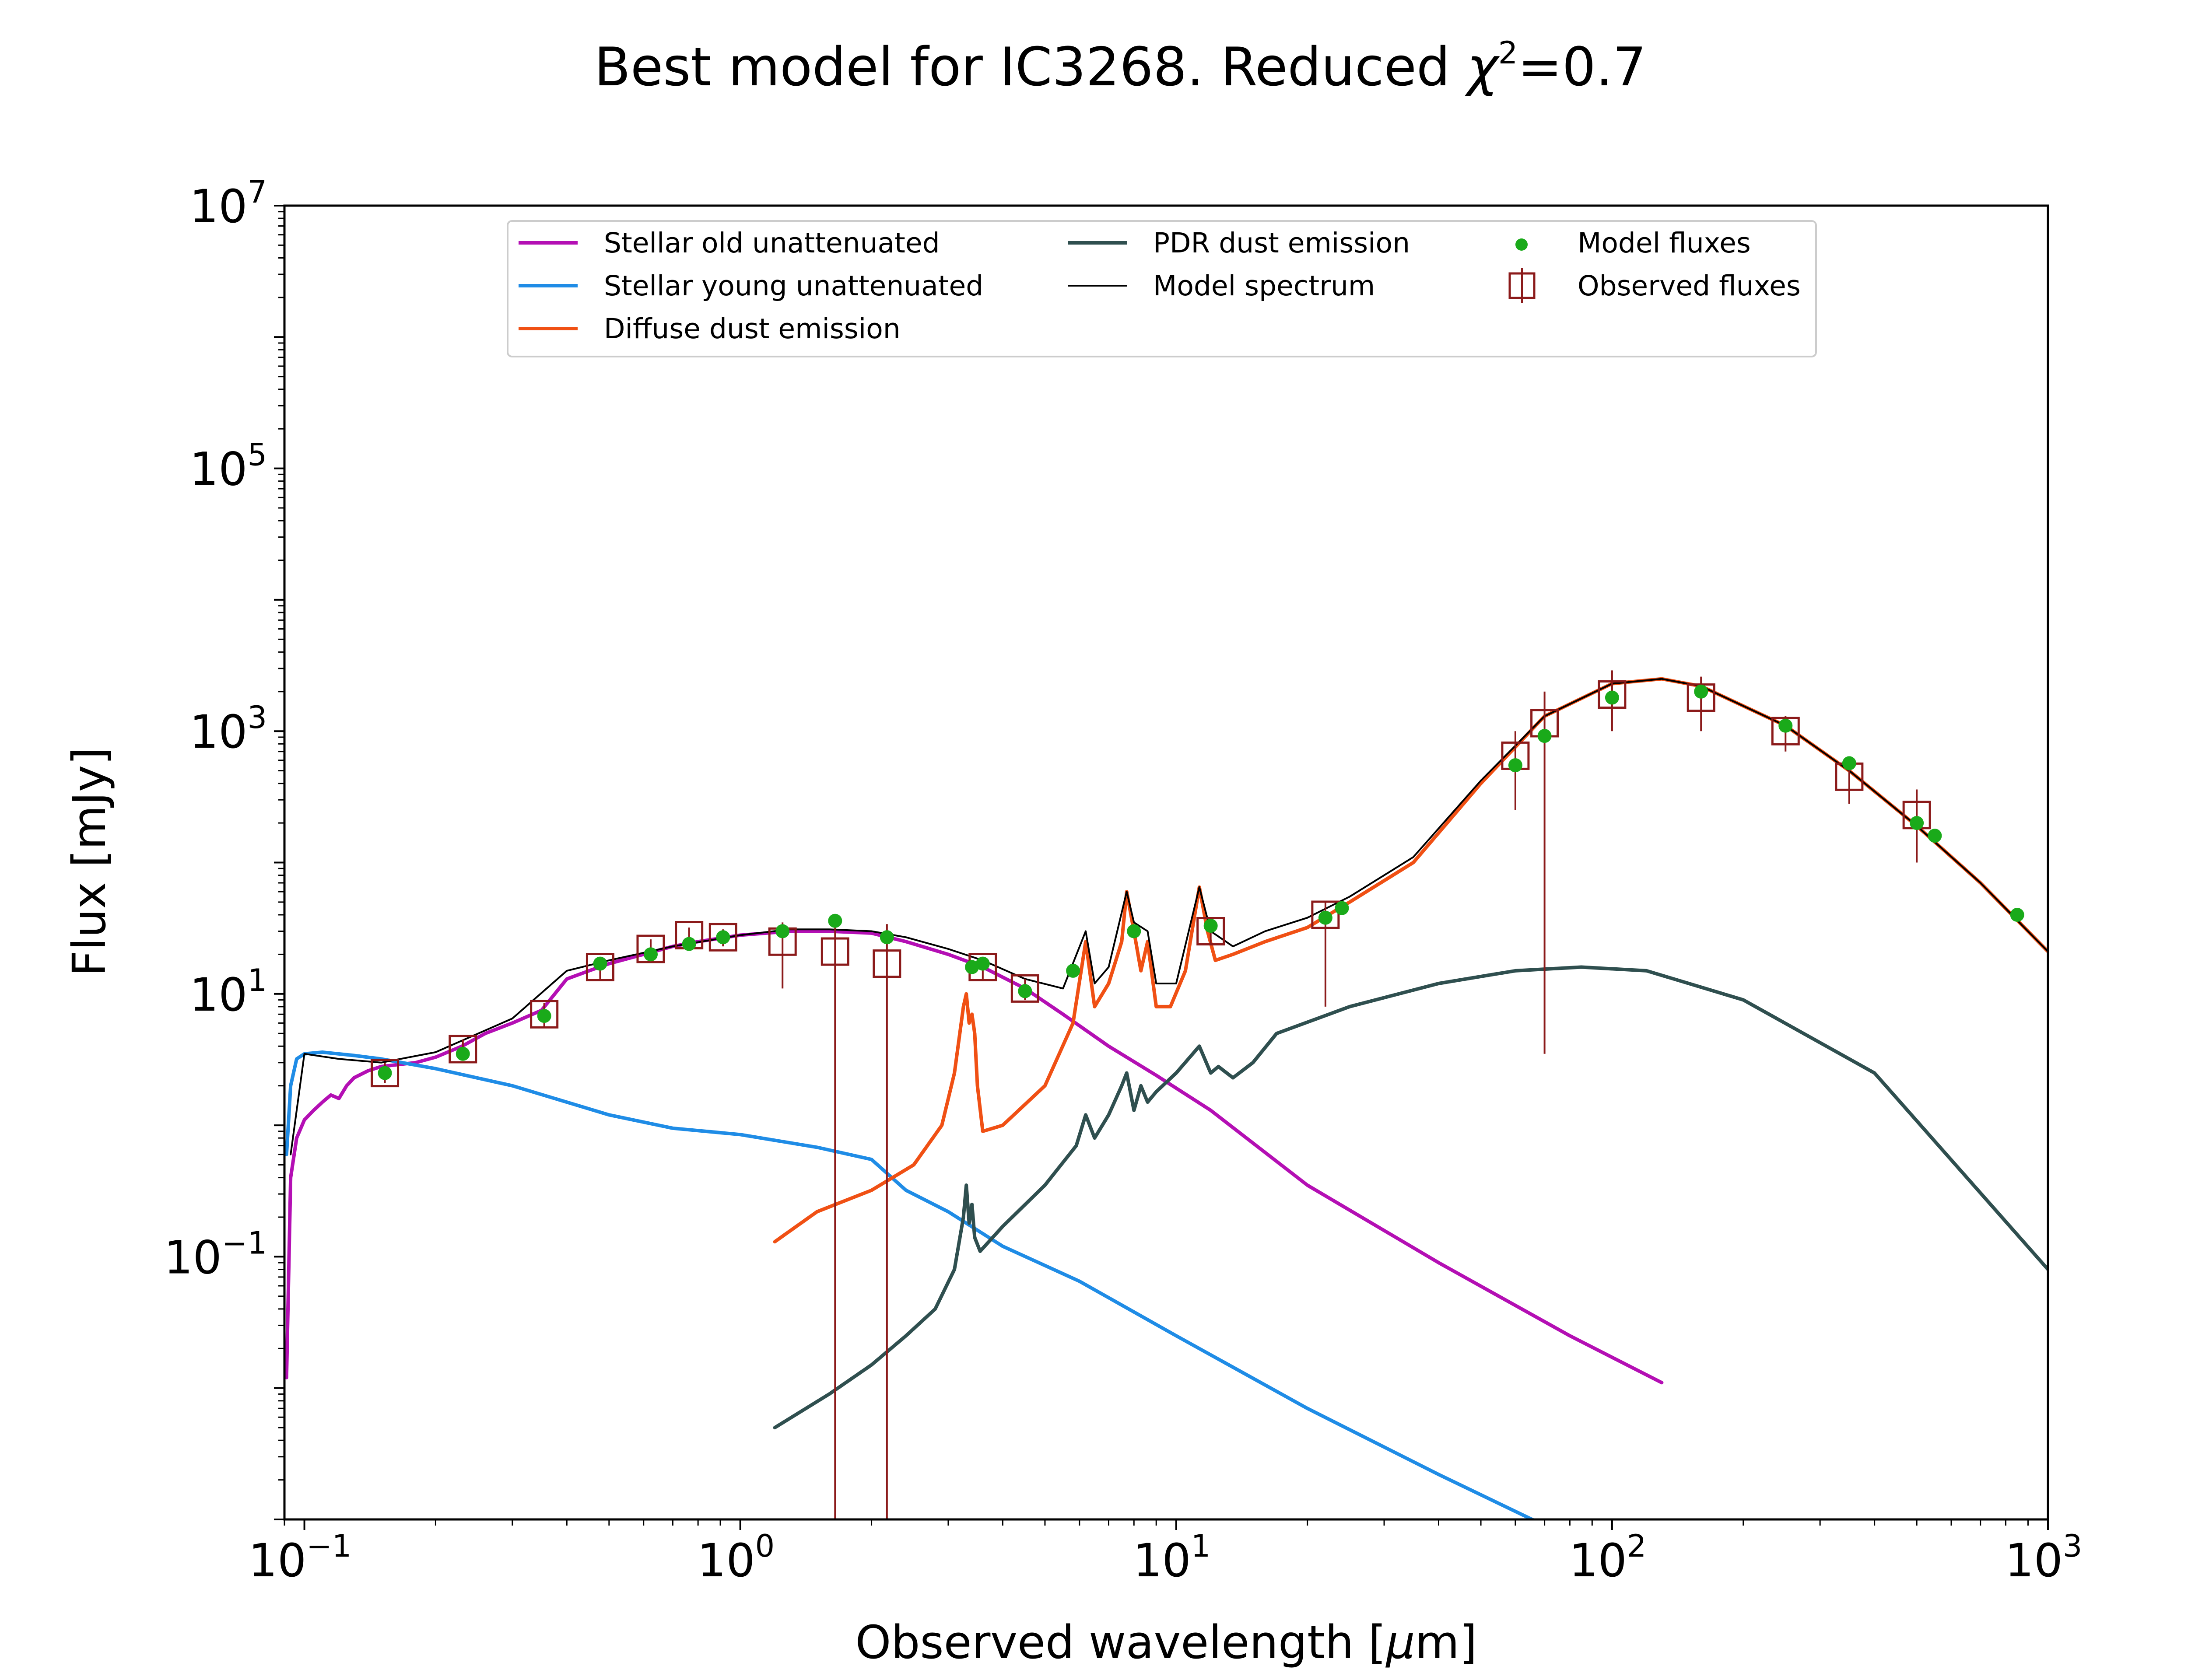 The height and width of the screenshot is (1680, 2188). Describe the element at coordinates (1664, 243) in the screenshot. I see `legend-label-model-fluxes: Model fluxes` at that location.